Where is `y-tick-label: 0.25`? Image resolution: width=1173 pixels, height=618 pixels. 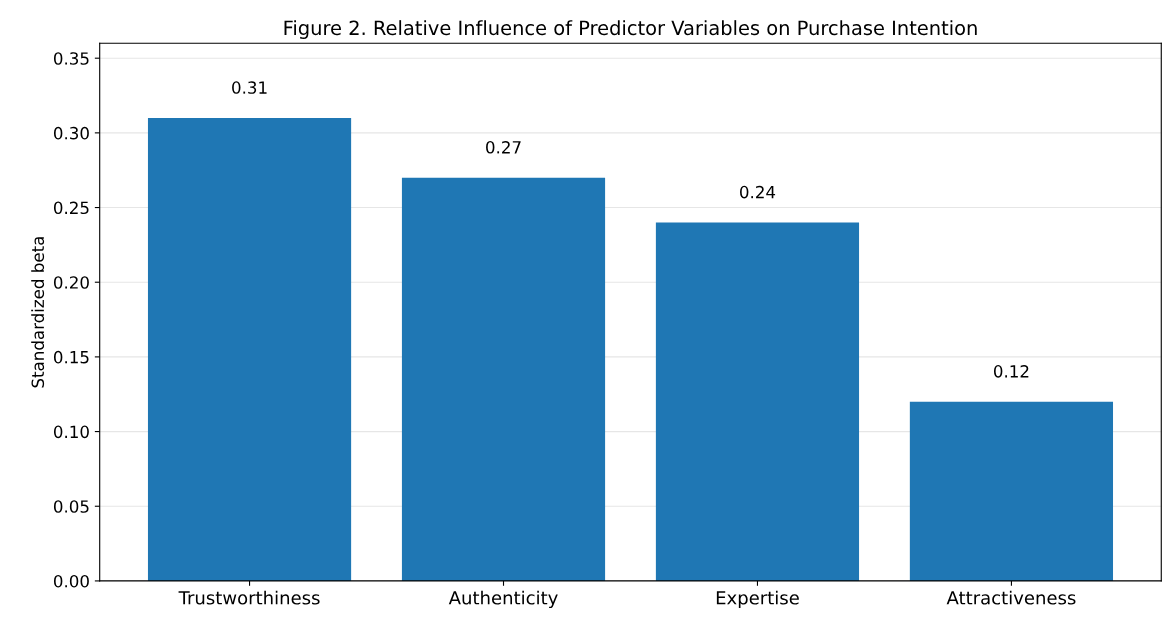
y-tick-label: 0.25 is located at coordinates (71, 208).